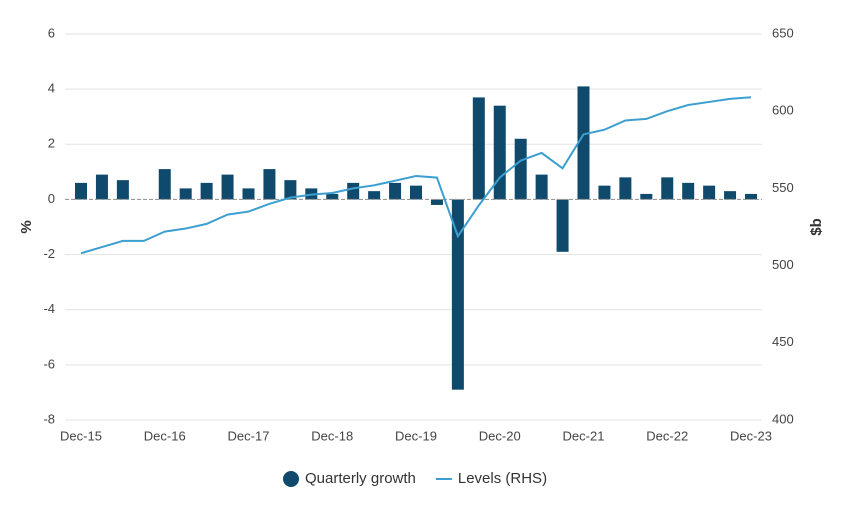  I want to click on x-tick-label: Dec-15, so click(81, 435).